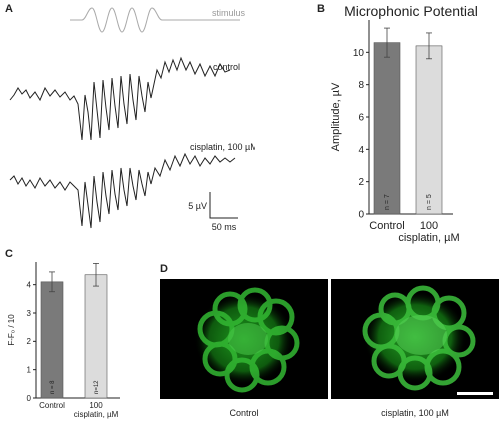 The width and height of the screenshot is (500, 421). Describe the element at coordinates (224, 227) in the screenshot. I see `scale-bar-horizontal-label: 50 ms` at that location.